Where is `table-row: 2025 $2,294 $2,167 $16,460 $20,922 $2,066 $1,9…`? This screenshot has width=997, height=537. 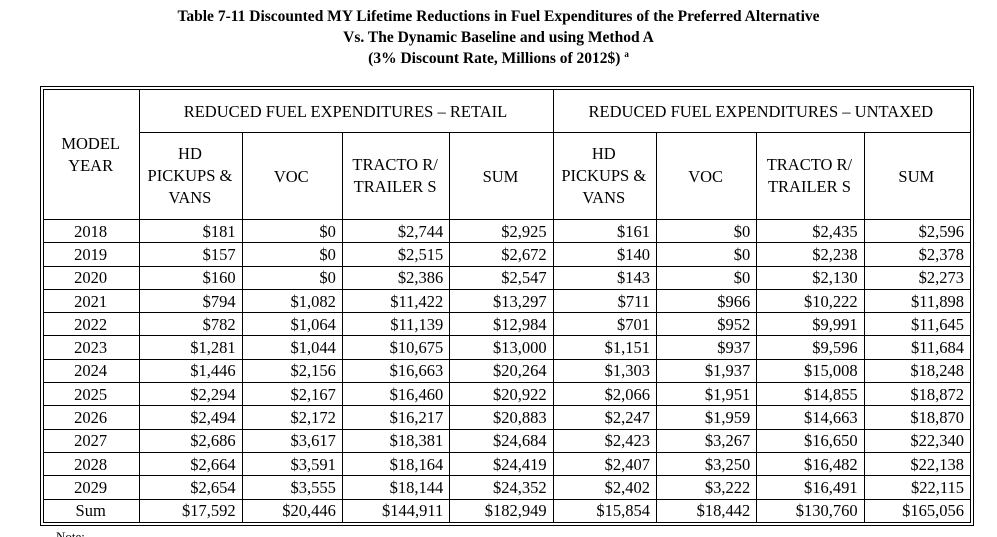
table-row: 2025 $2,294 $2,167 $16,460 $20,922 $2,066 $1,9… is located at coordinates (507, 394).